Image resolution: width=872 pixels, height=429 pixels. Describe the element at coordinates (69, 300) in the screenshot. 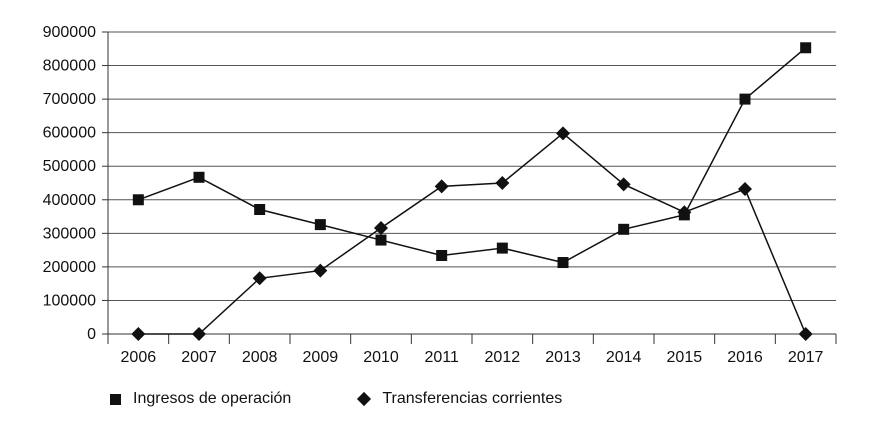

I see `y-tick-label: 100000` at that location.